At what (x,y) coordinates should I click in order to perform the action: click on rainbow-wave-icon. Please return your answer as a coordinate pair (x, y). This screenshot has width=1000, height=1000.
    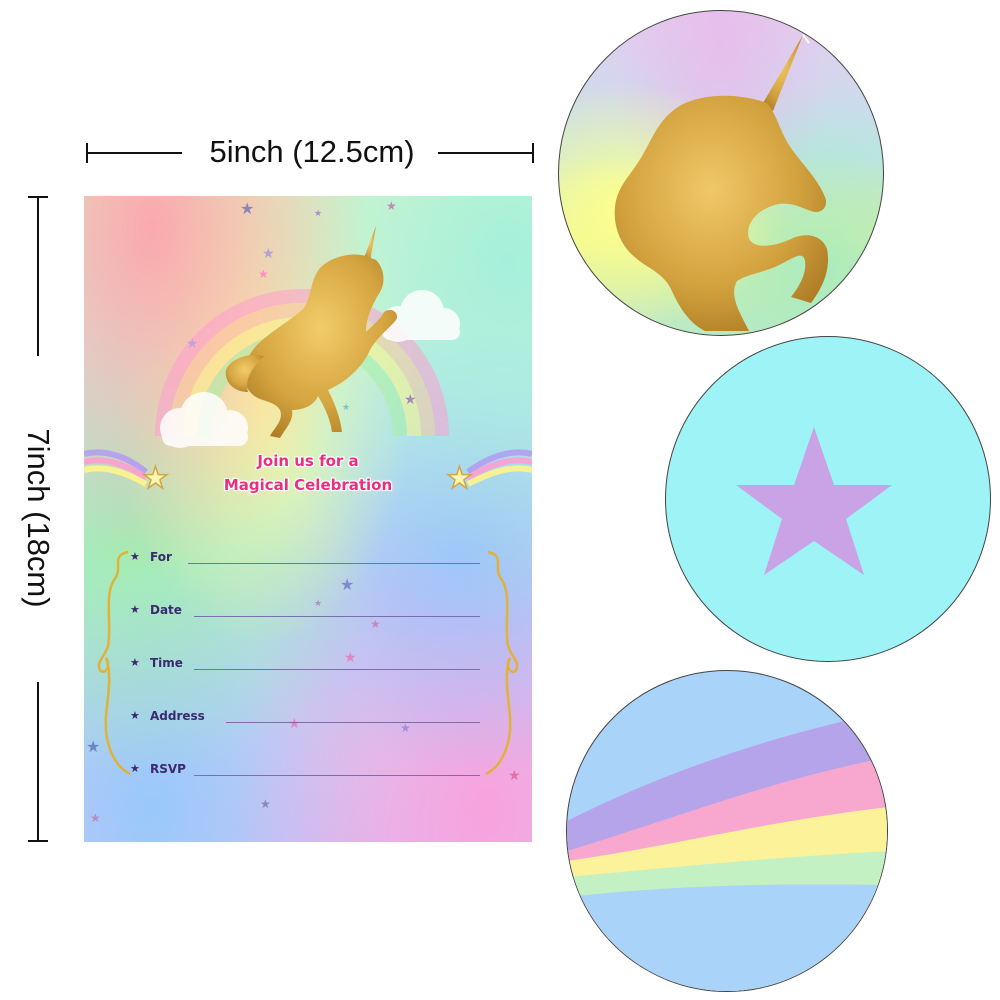
    Looking at the image, I should click on (727, 851).